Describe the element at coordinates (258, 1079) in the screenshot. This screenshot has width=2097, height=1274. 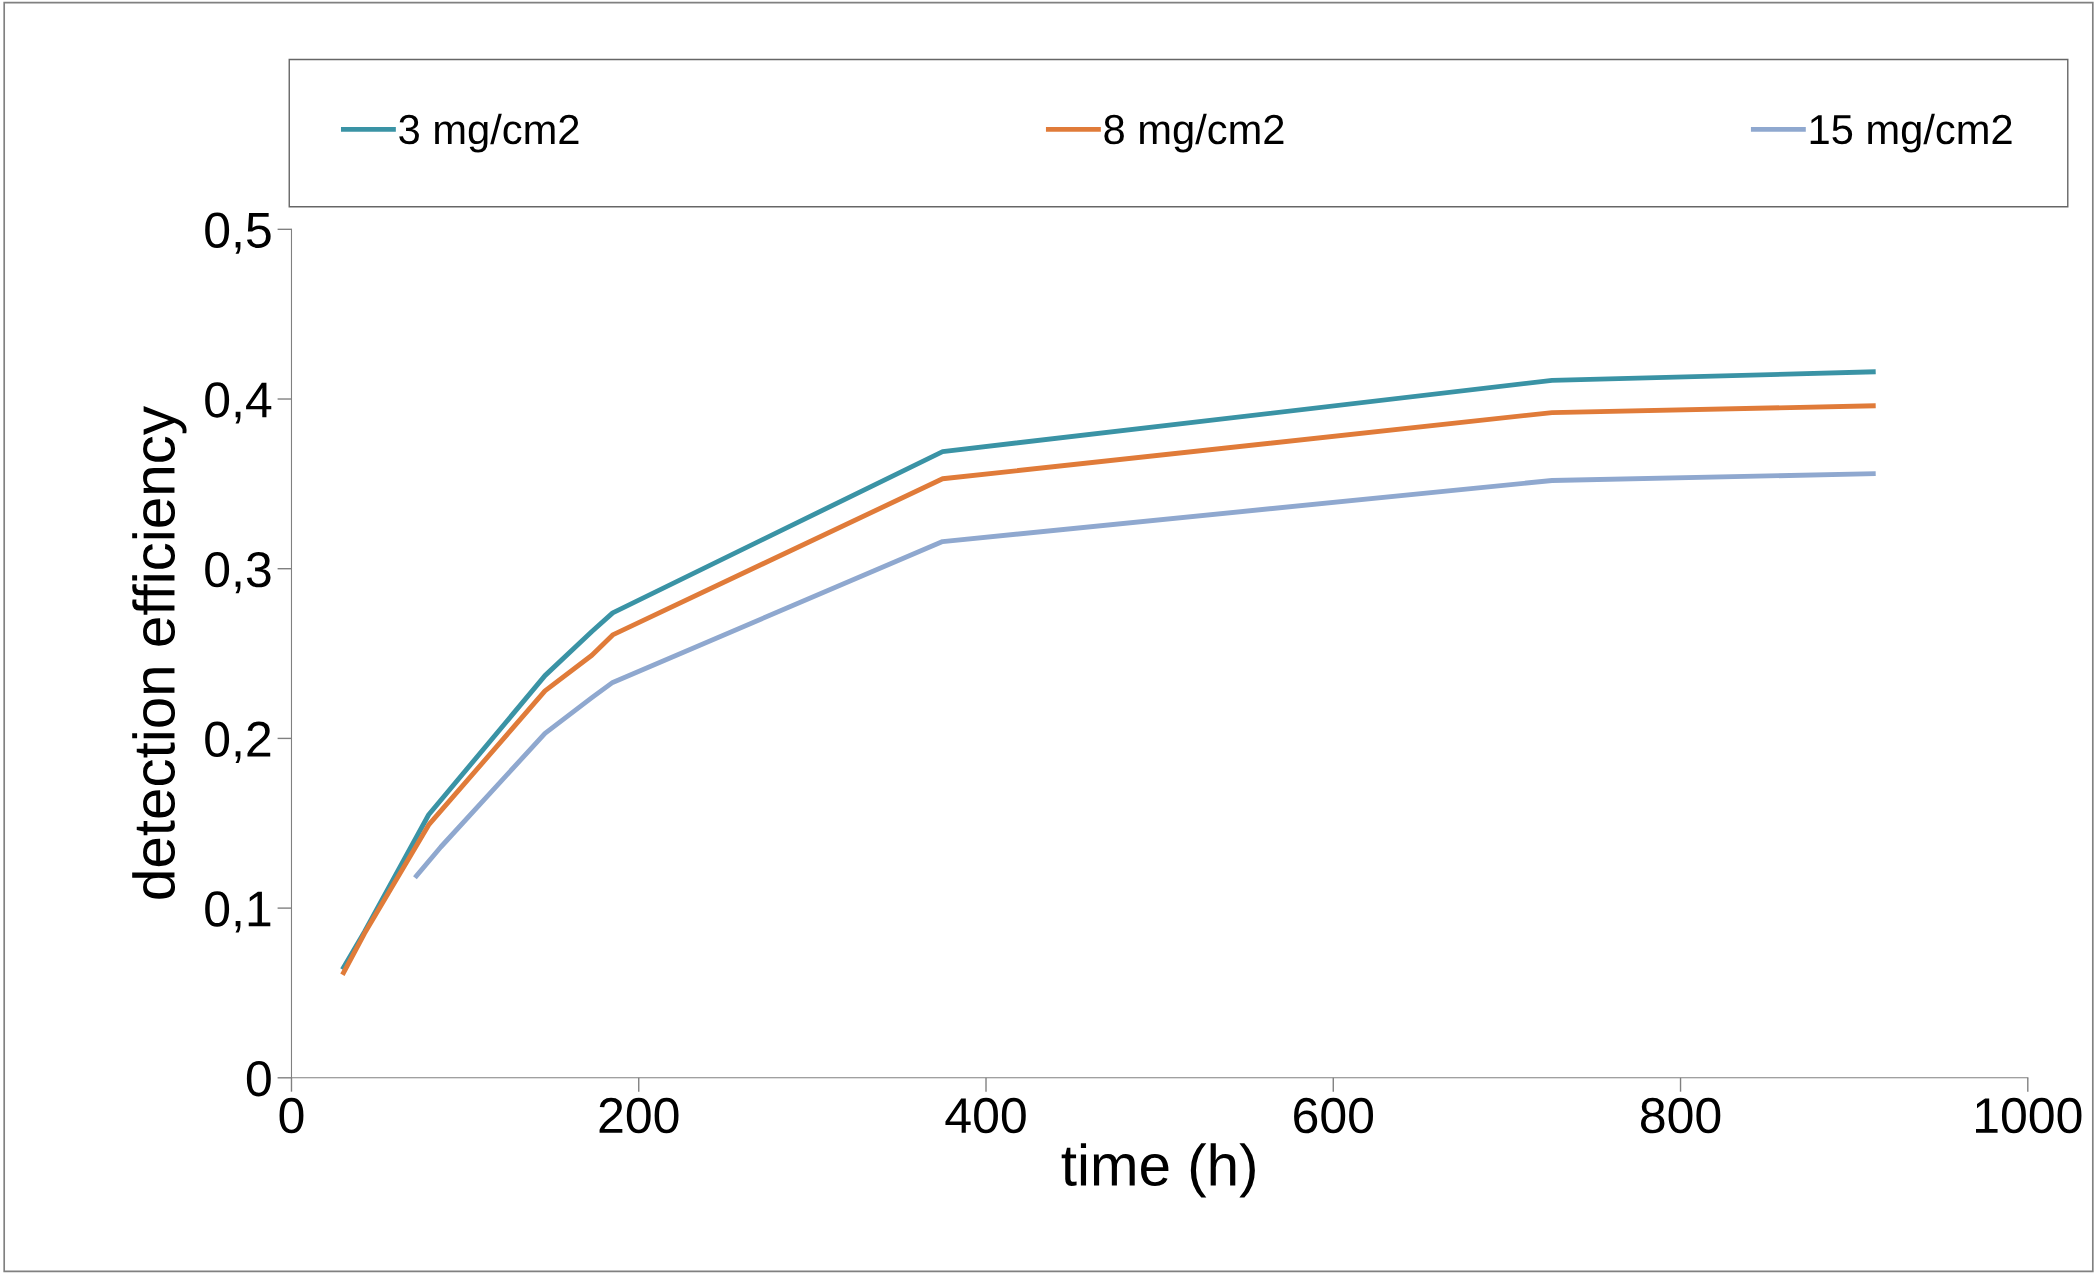
I see `y-tick-label: 0` at that location.